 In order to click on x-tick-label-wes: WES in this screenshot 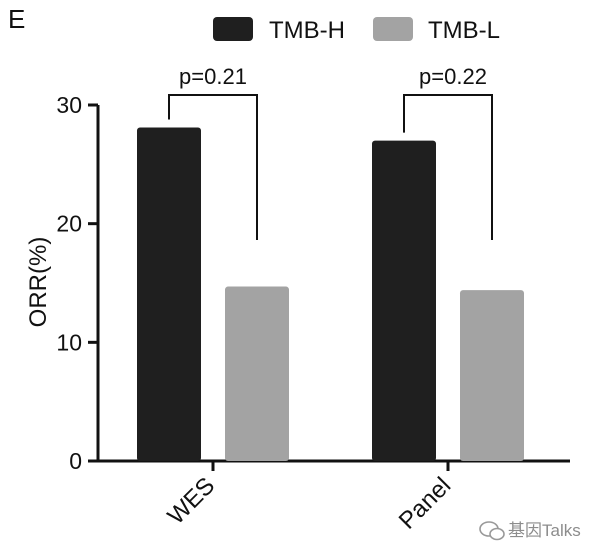, I will do `click(191, 501)`.